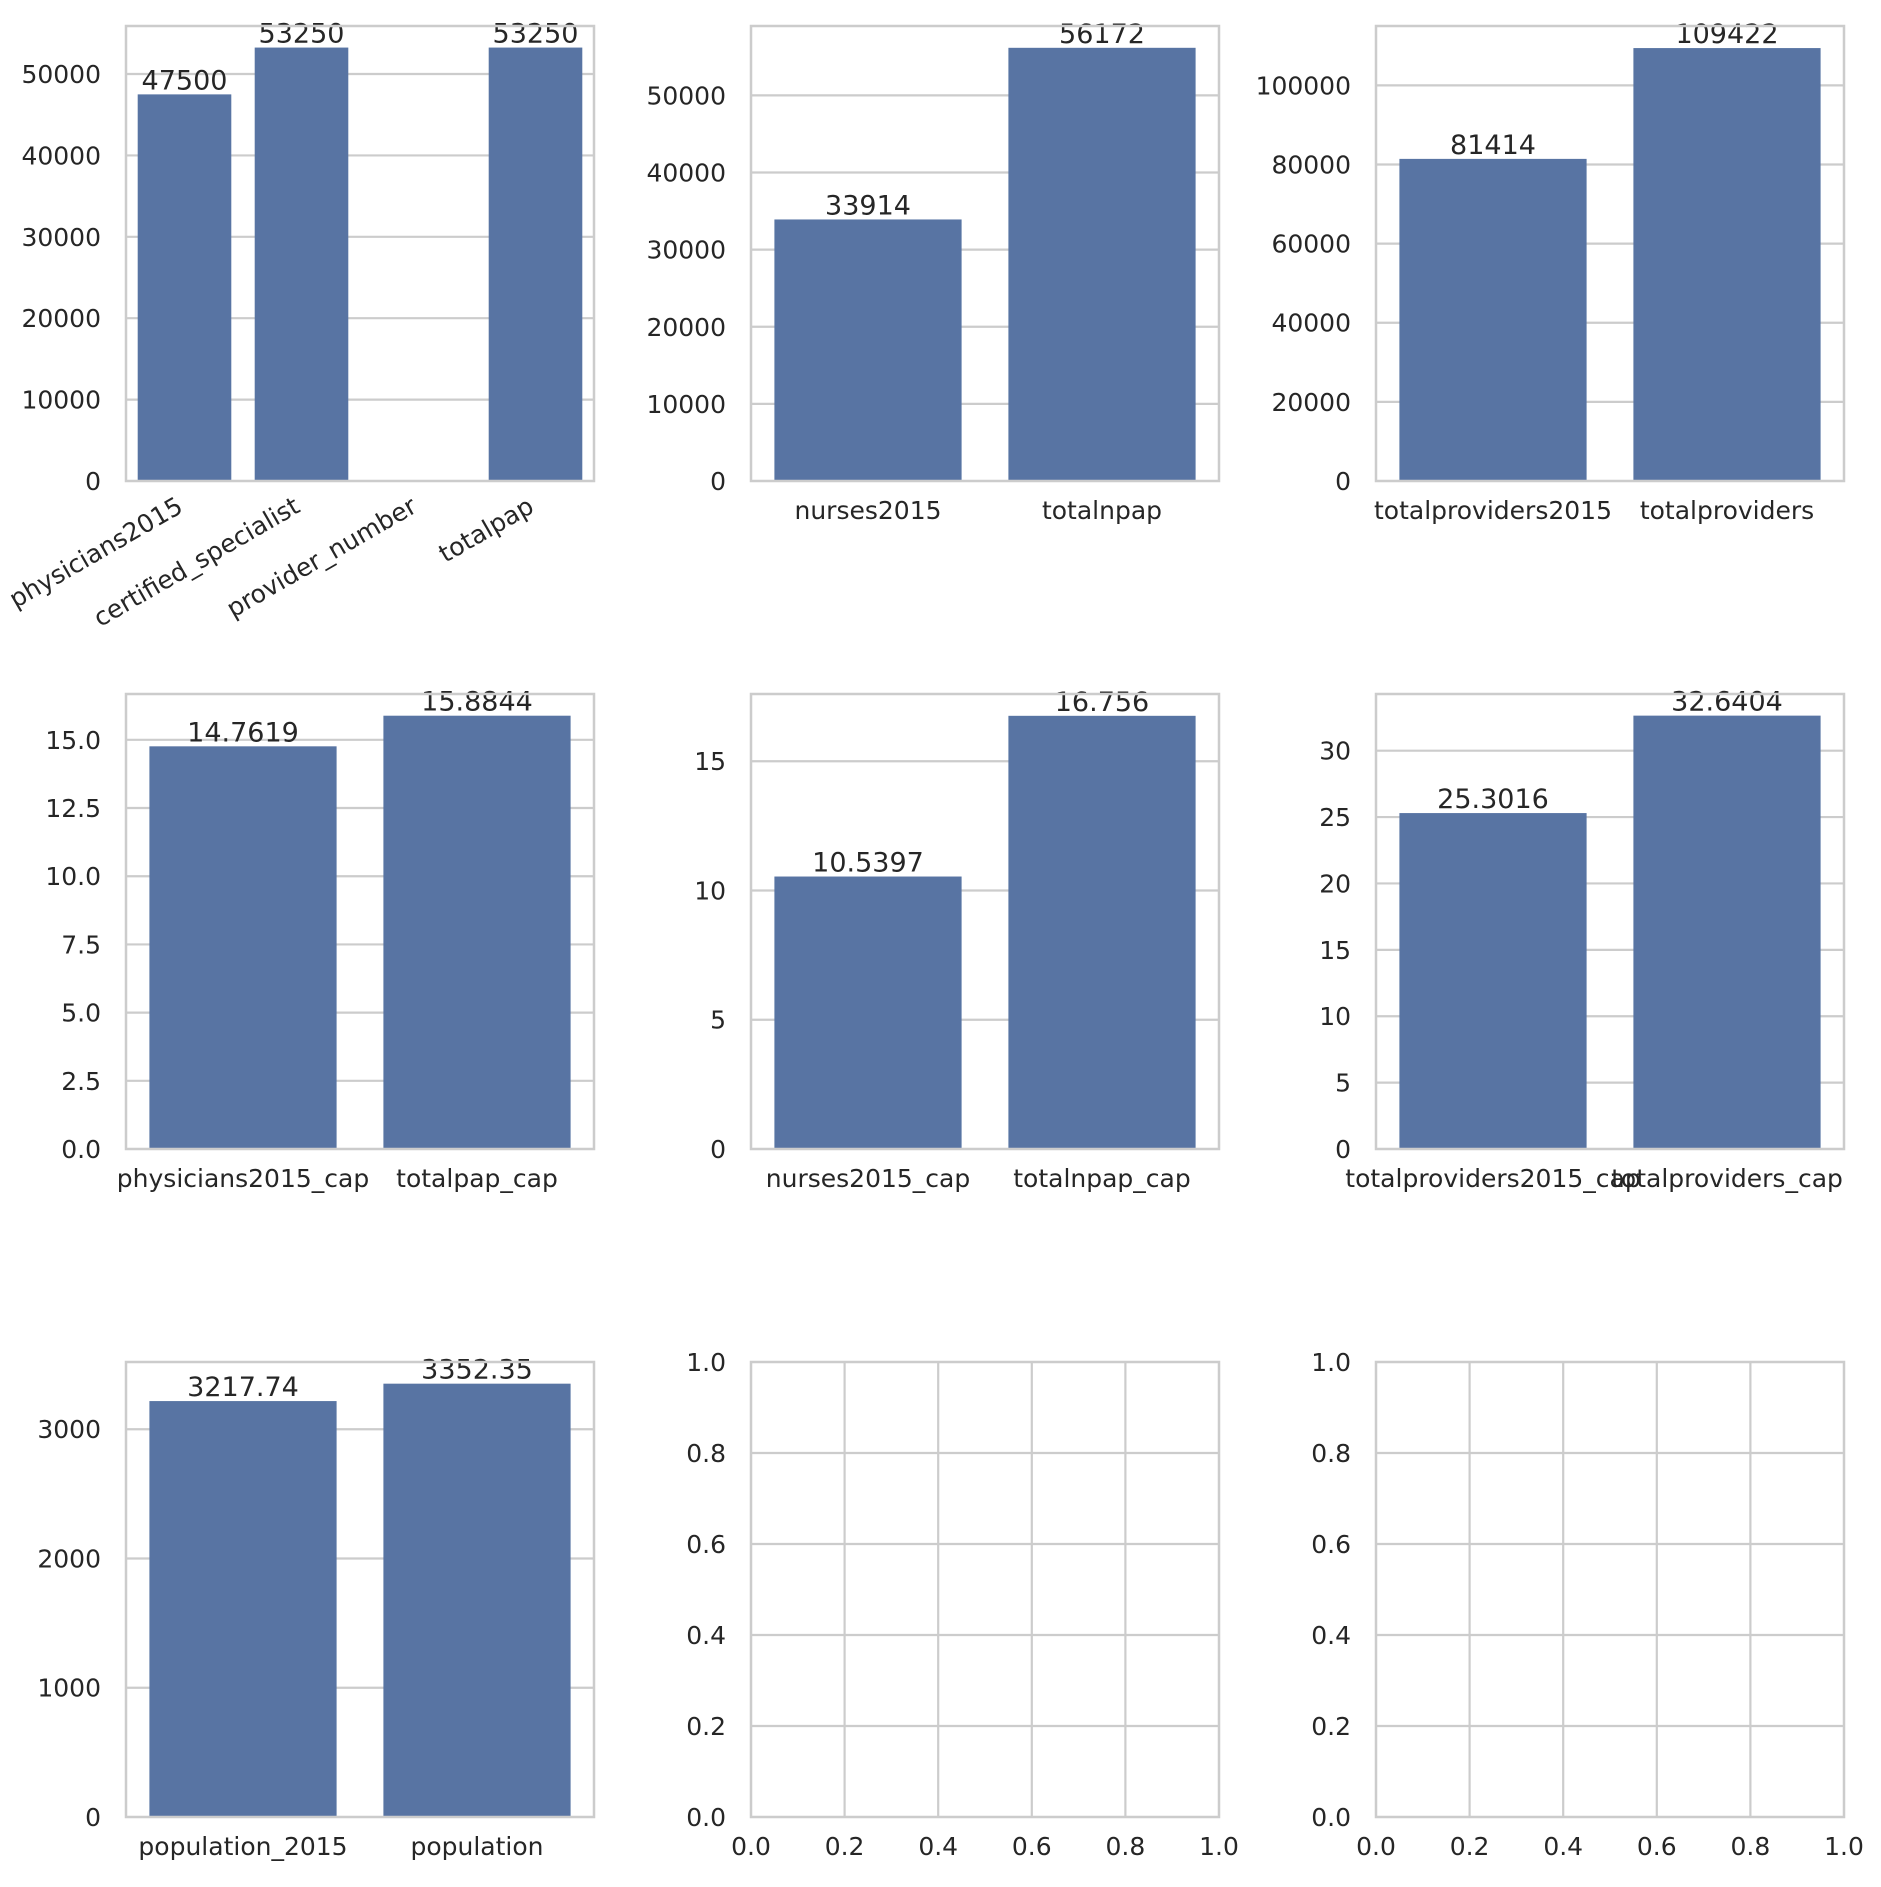 Image resolution: width=1881 pixels, height=1887 pixels. Describe the element at coordinates (1492, 1178) in the screenshot. I see `x-tick-label: totalproviders2015_cap` at that location.